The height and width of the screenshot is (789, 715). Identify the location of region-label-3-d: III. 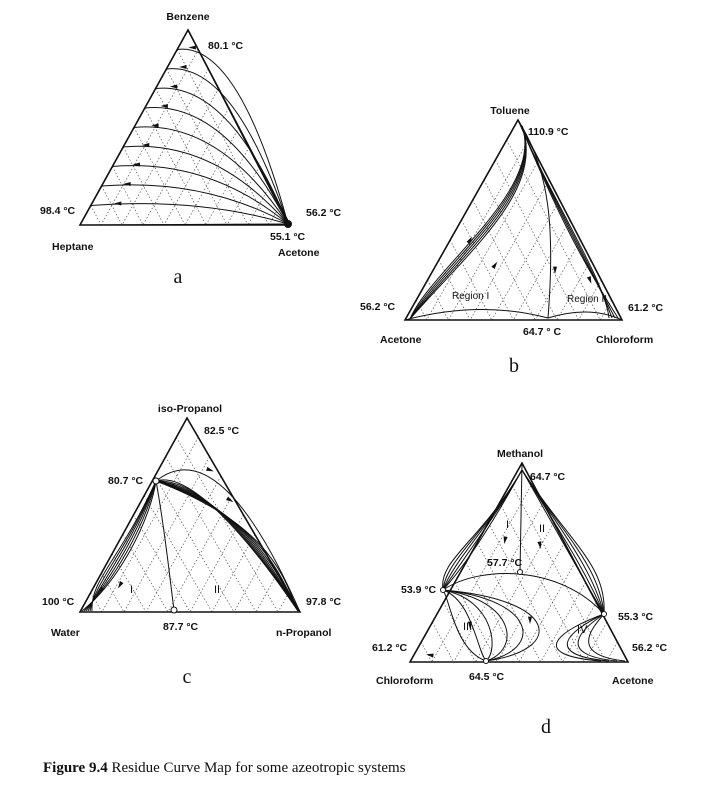
(467, 627).